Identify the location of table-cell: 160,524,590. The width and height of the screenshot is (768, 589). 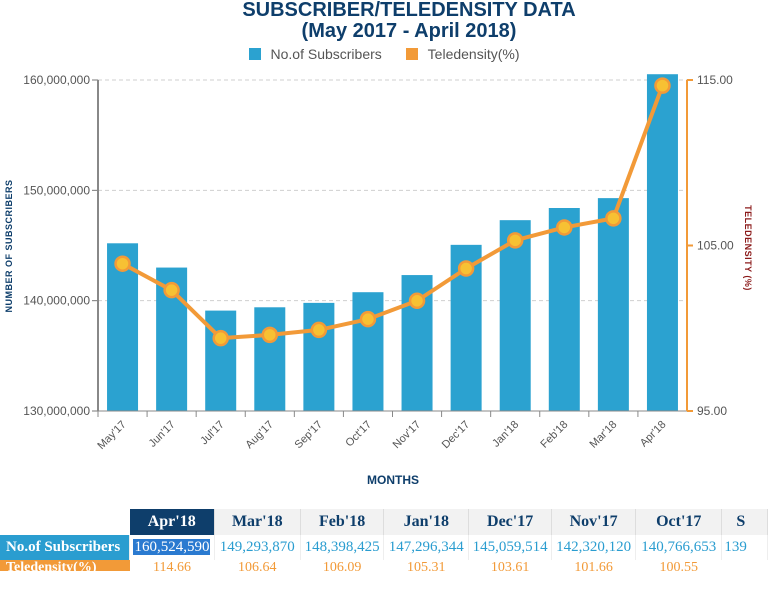
(172, 547).